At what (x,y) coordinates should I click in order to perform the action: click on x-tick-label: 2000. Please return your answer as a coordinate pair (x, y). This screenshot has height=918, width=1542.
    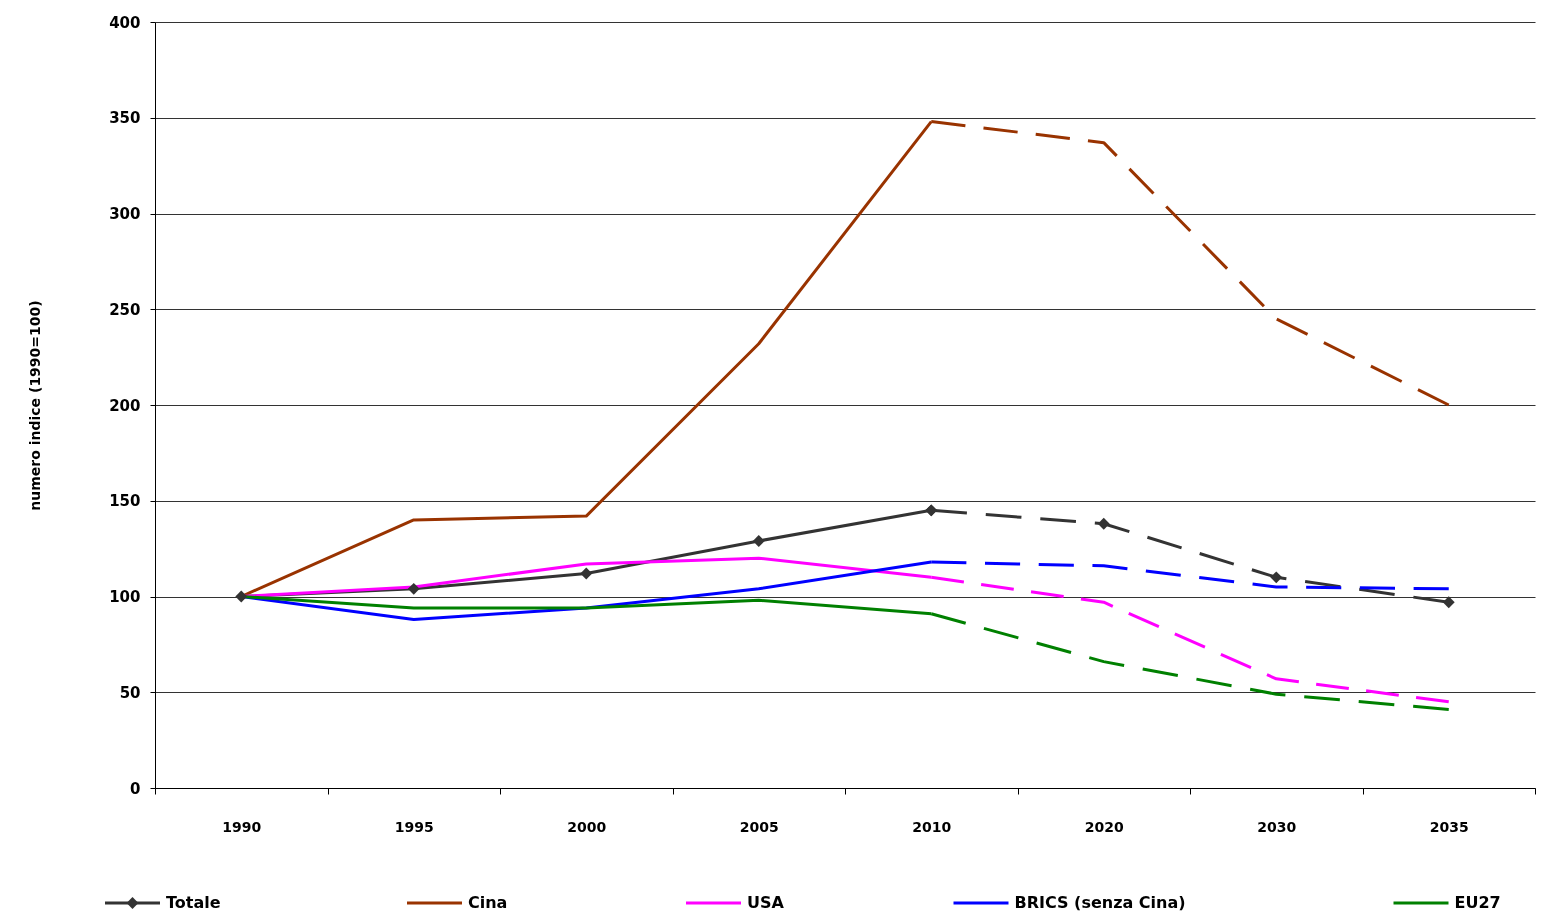
    Looking at the image, I should click on (587, 826).